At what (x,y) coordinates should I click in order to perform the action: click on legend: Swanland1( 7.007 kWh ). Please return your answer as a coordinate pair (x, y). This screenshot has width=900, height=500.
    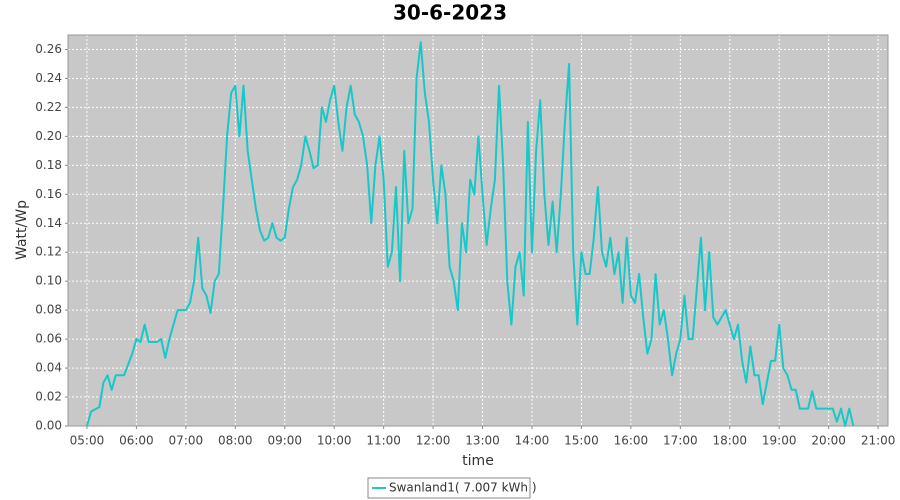
    Looking at the image, I should click on (454, 488).